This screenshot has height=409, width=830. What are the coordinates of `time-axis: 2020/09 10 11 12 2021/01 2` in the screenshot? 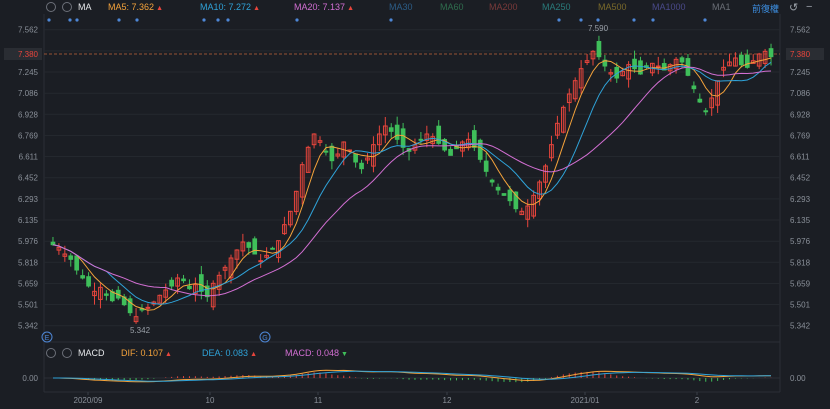 It's located at (387, 398).